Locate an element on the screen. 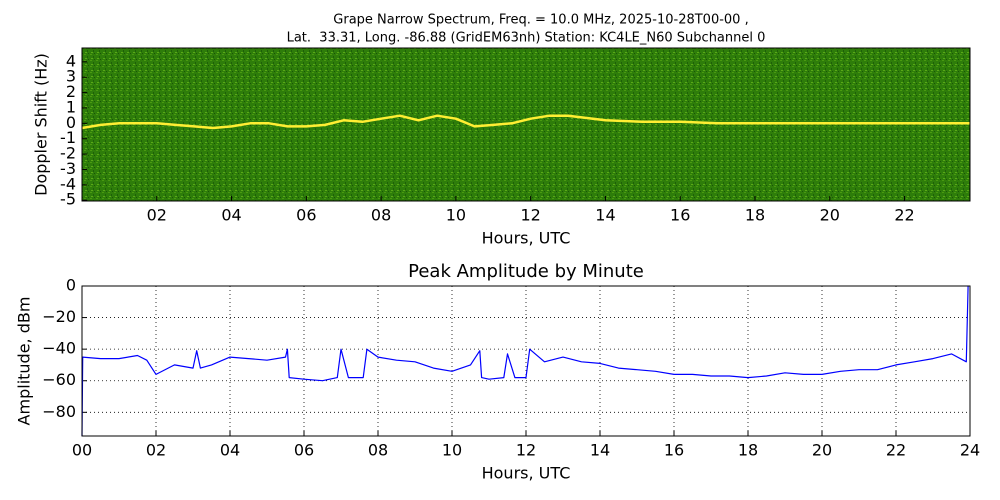 This screenshot has width=1000, height=500. y-tick-label: −20 is located at coordinates (59, 316).